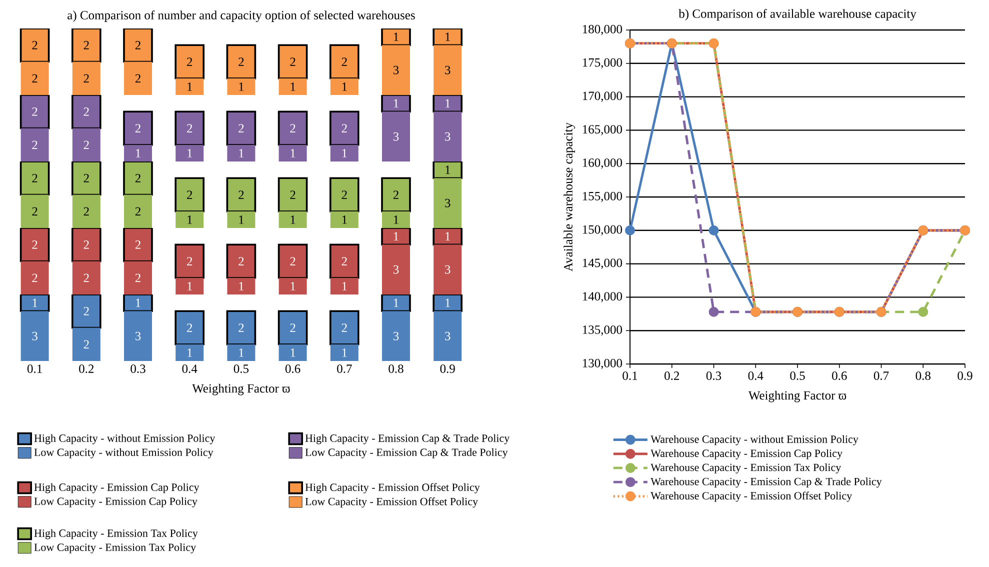 This screenshot has width=989, height=567. I want to click on y-tick-label: 160,000, so click(602, 163).